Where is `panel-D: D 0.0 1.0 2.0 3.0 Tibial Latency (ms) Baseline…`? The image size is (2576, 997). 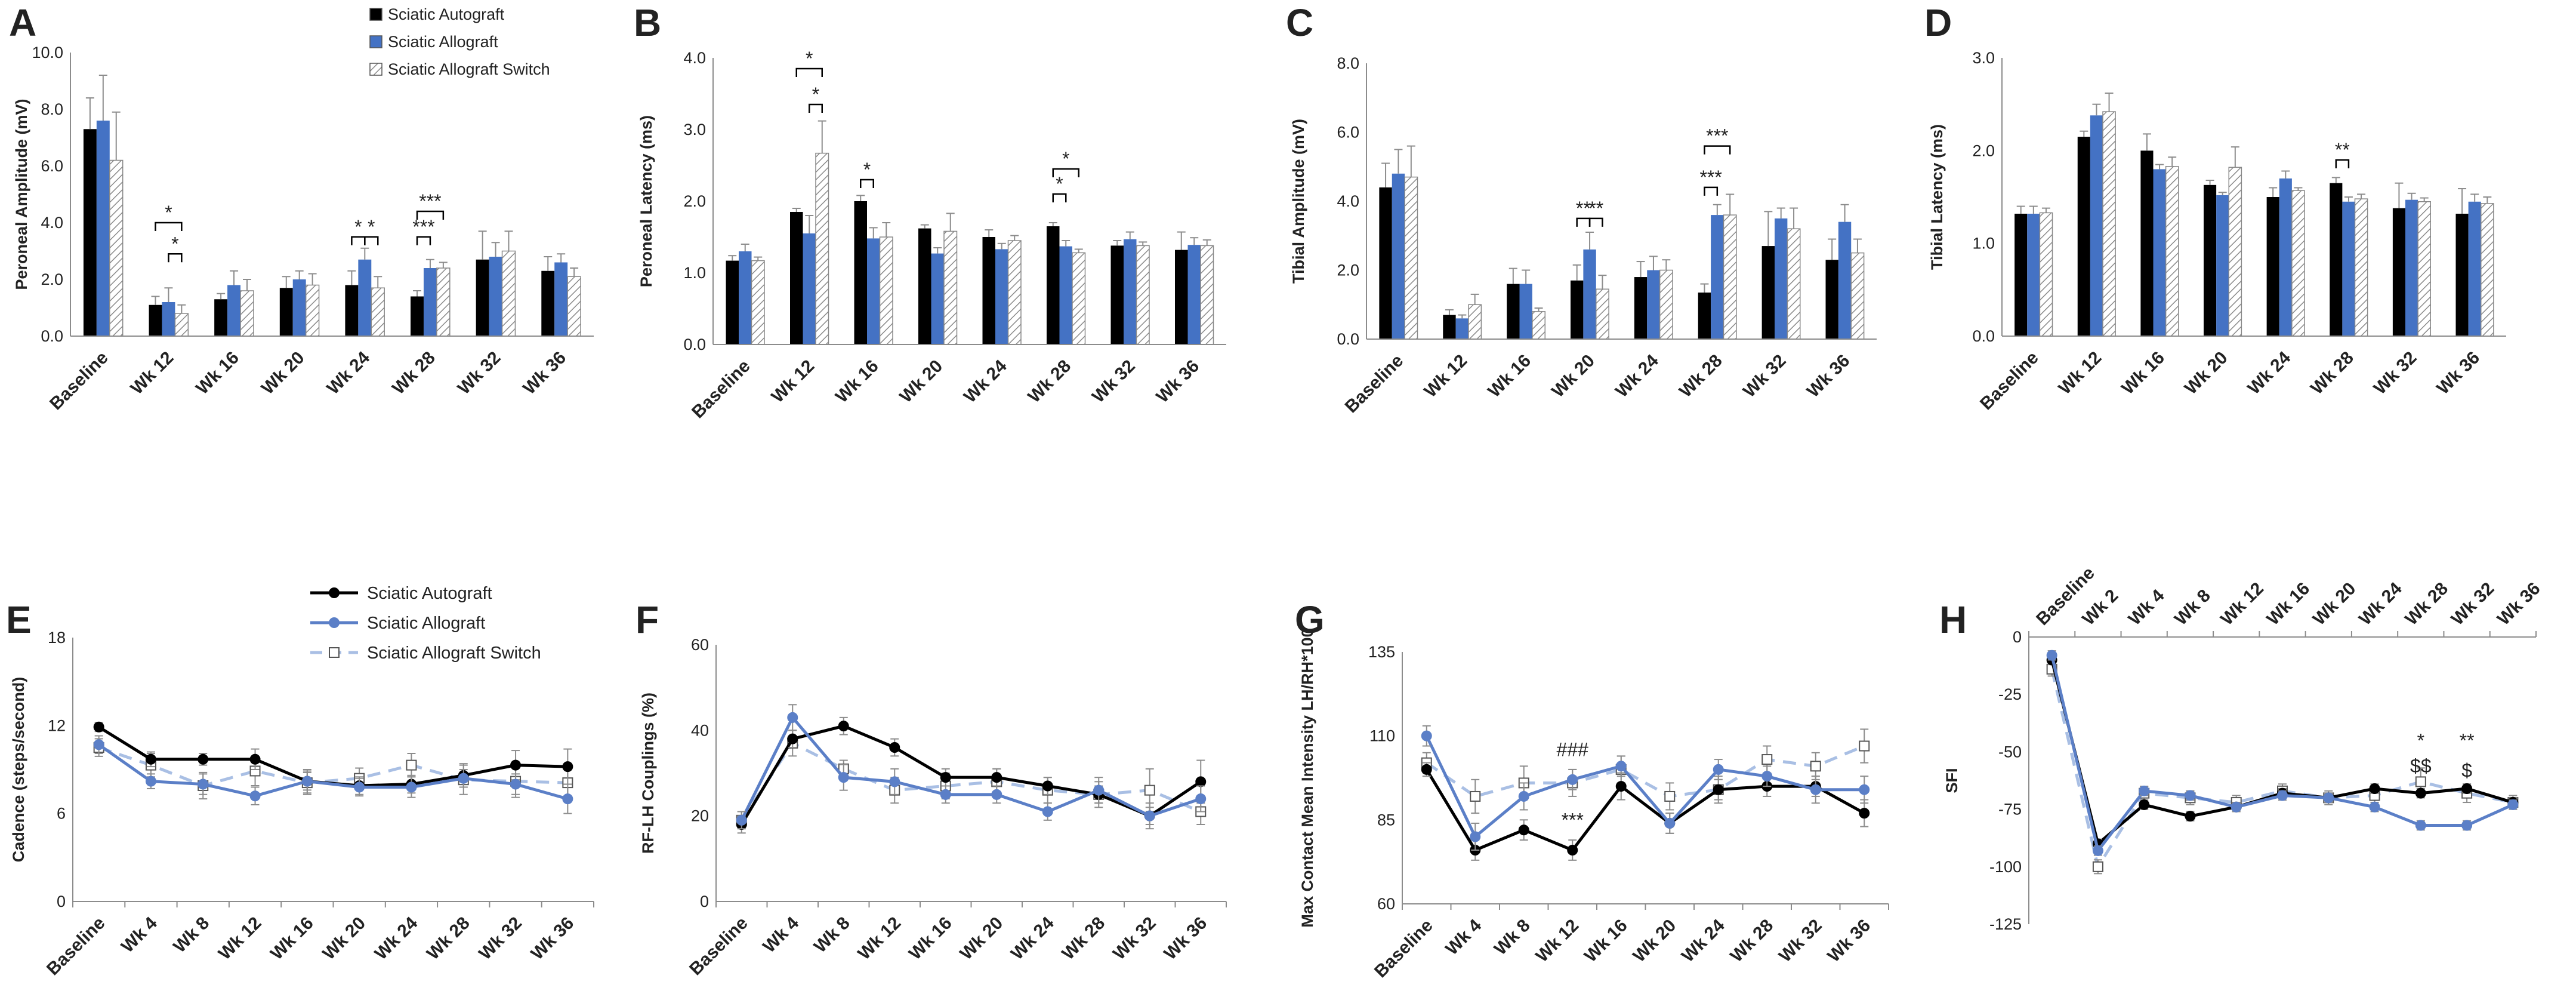 panel-D: D 0.0 1.0 2.0 3.0 Tibial Latency (ms) Baseline… is located at coordinates (2215, 207).